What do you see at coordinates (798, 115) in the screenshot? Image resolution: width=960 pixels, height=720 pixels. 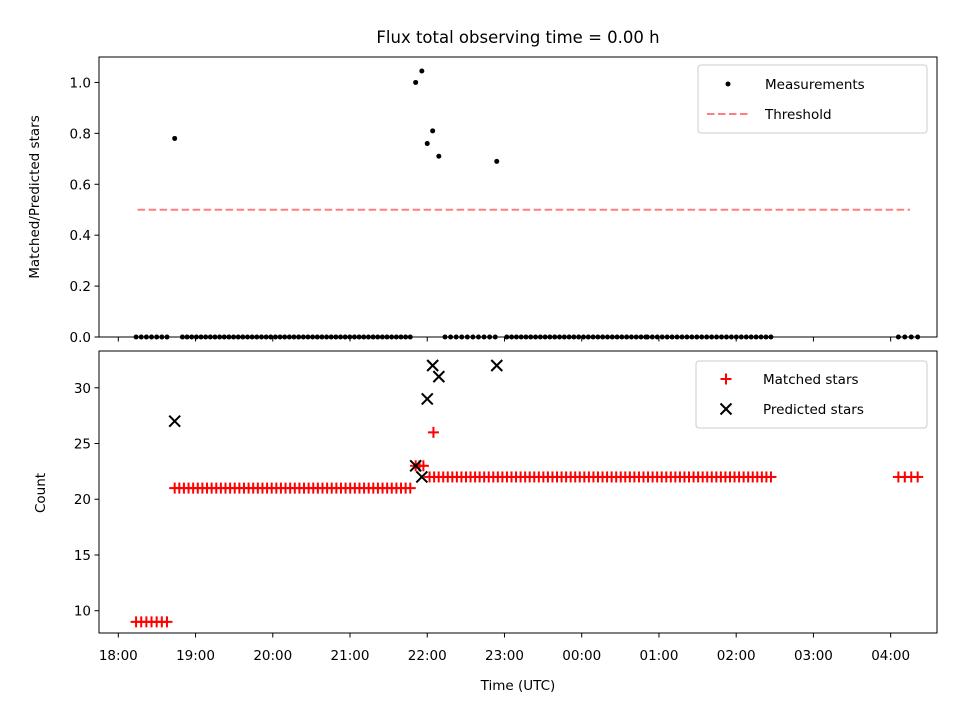 I see `legend-threshold-label: Threshold` at bounding box center [798, 115].